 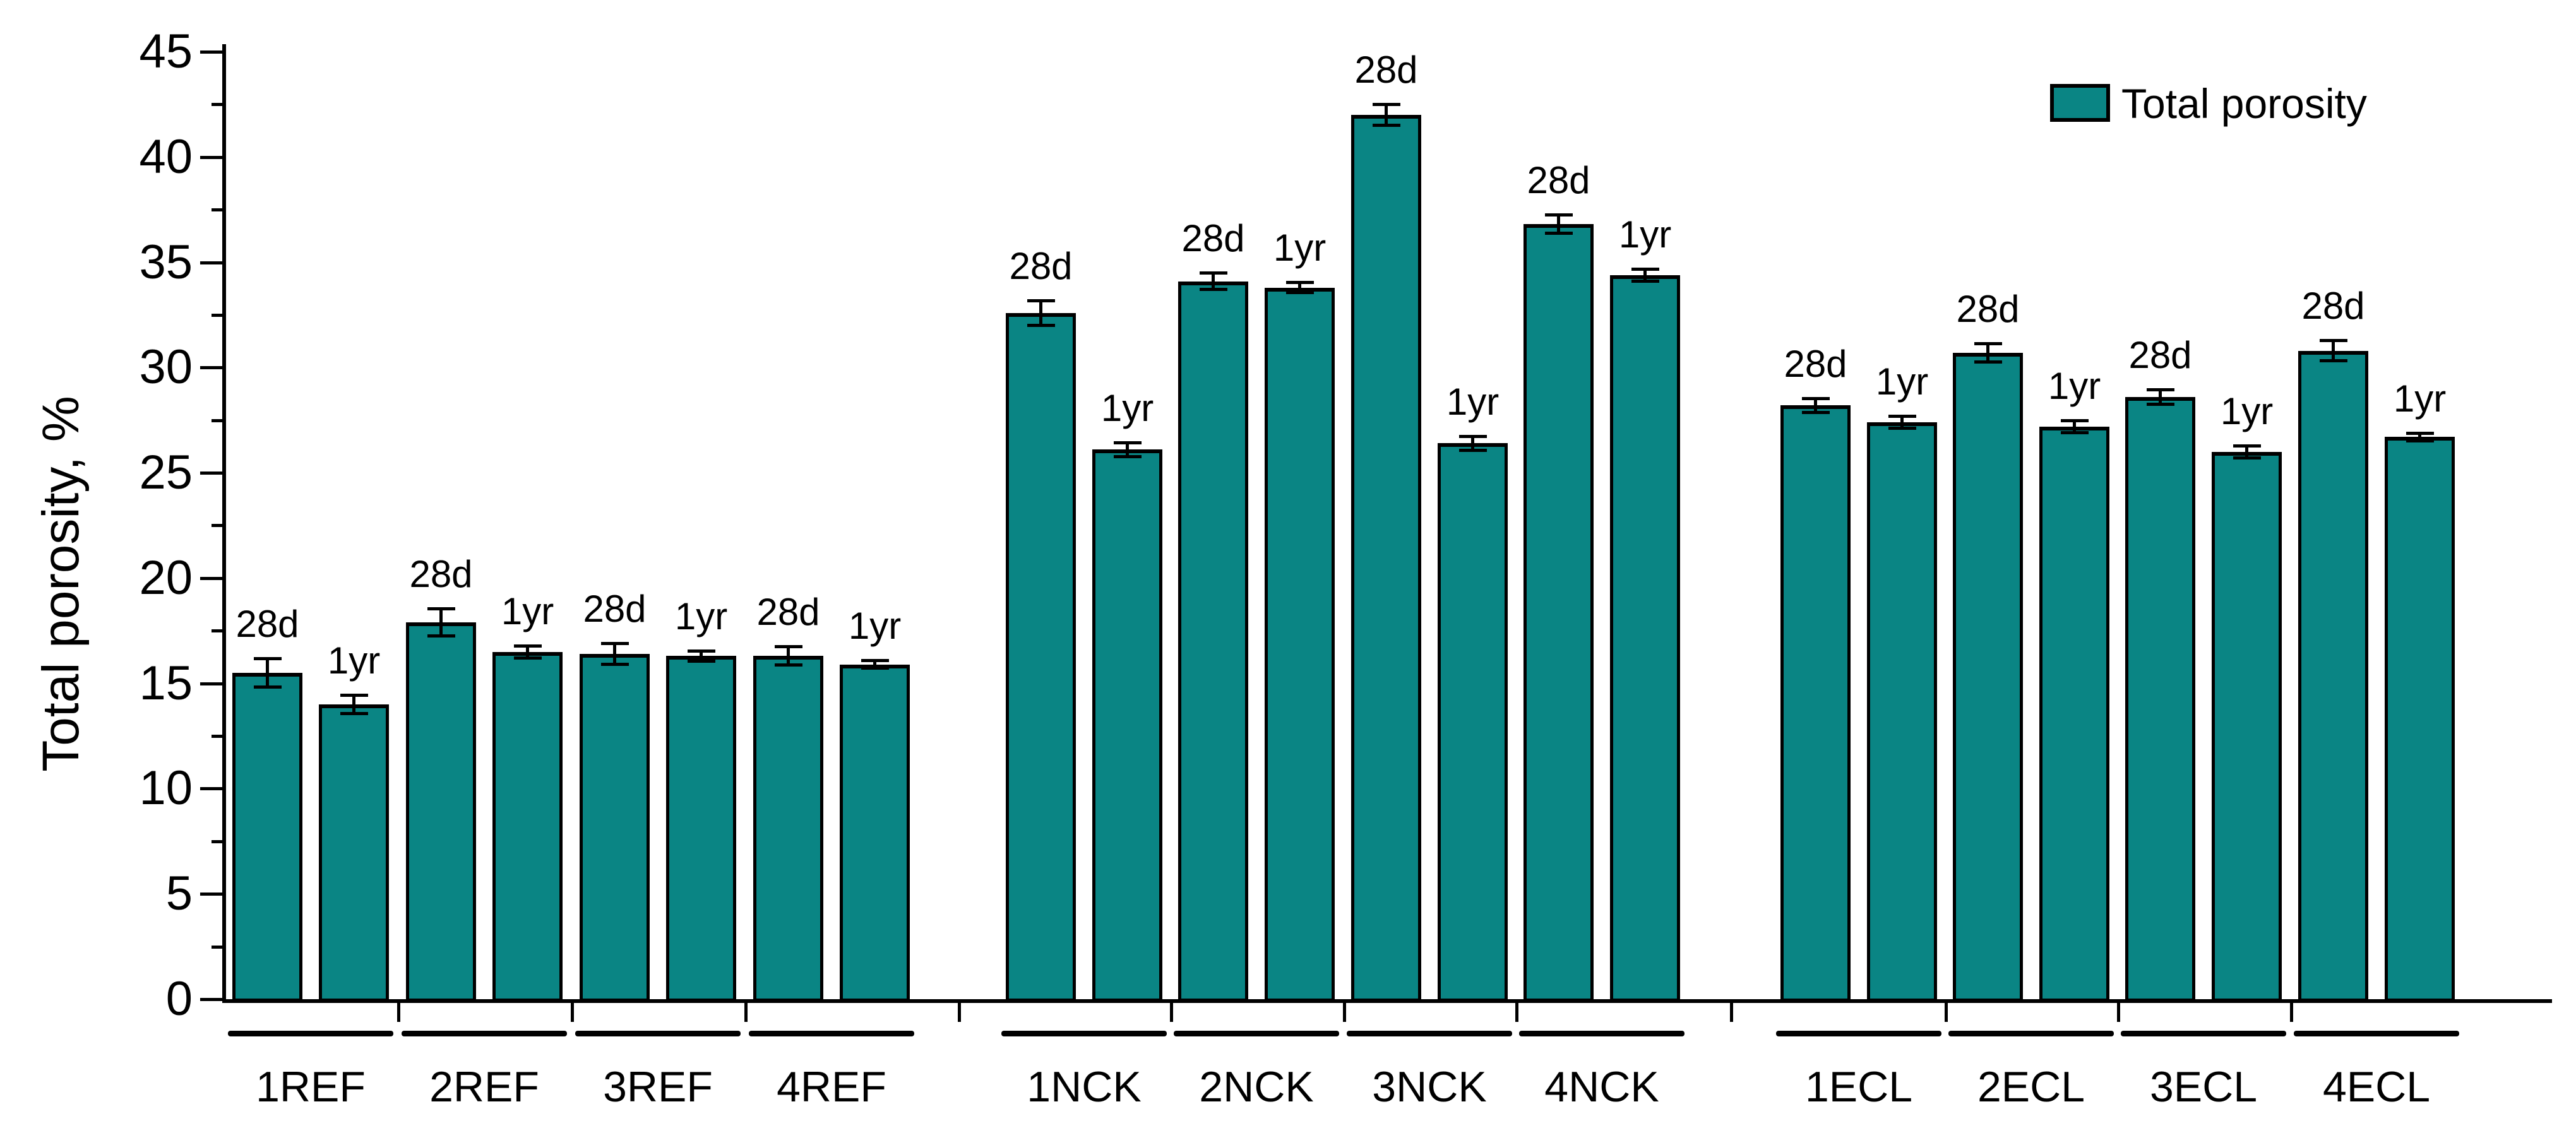 What do you see at coordinates (310, 1033) in the screenshot?
I see `group-bracket-1REF` at bounding box center [310, 1033].